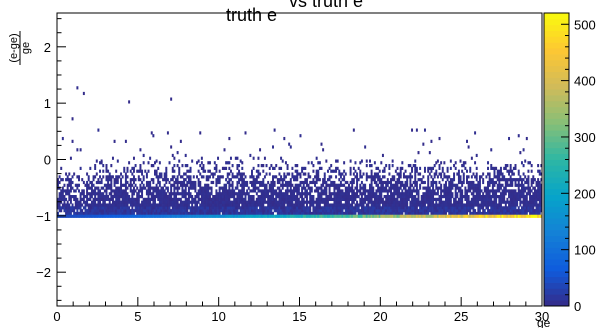 The height and width of the screenshot is (328, 598). Describe the element at coordinates (56, 316) in the screenshot. I see `x-tick-label: 0` at that location.